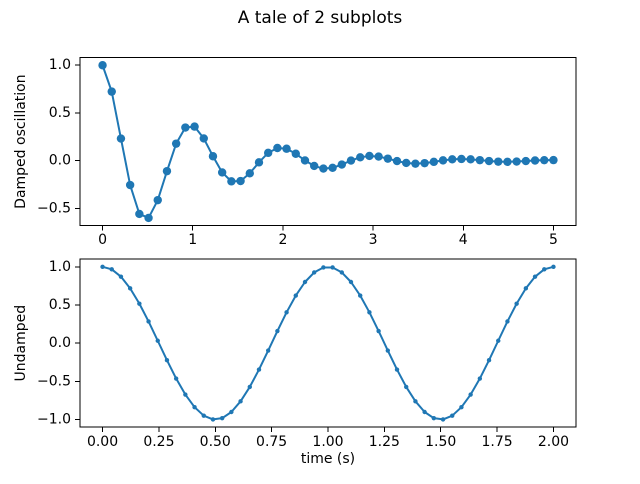 The width and height of the screenshot is (640, 484). Describe the element at coordinates (158, 442) in the screenshot. I see `x-tick-label: 0.25` at that location.